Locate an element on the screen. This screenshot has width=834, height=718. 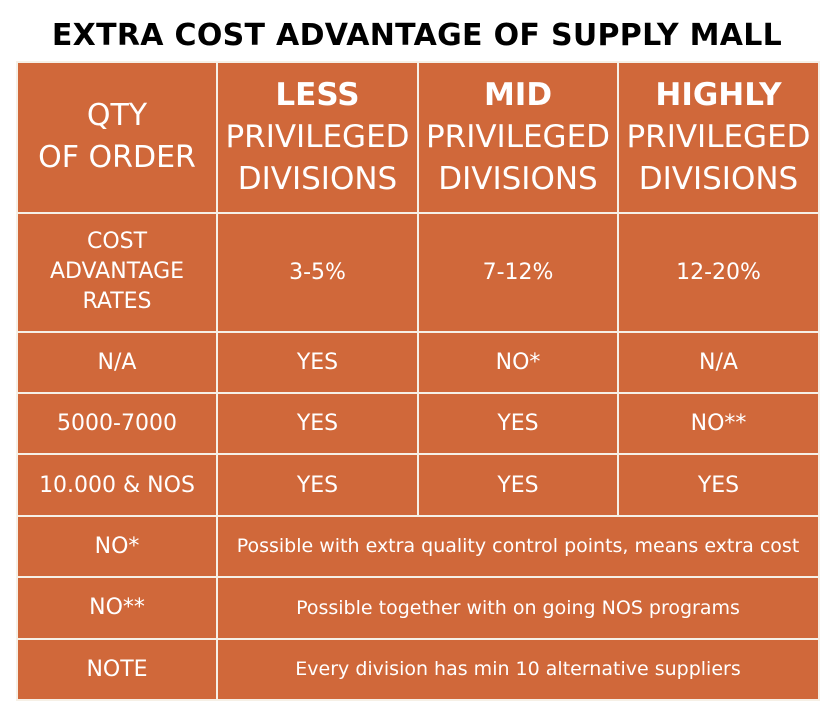
cost-label-line2: ADVANTAGE is located at coordinates (117, 272).